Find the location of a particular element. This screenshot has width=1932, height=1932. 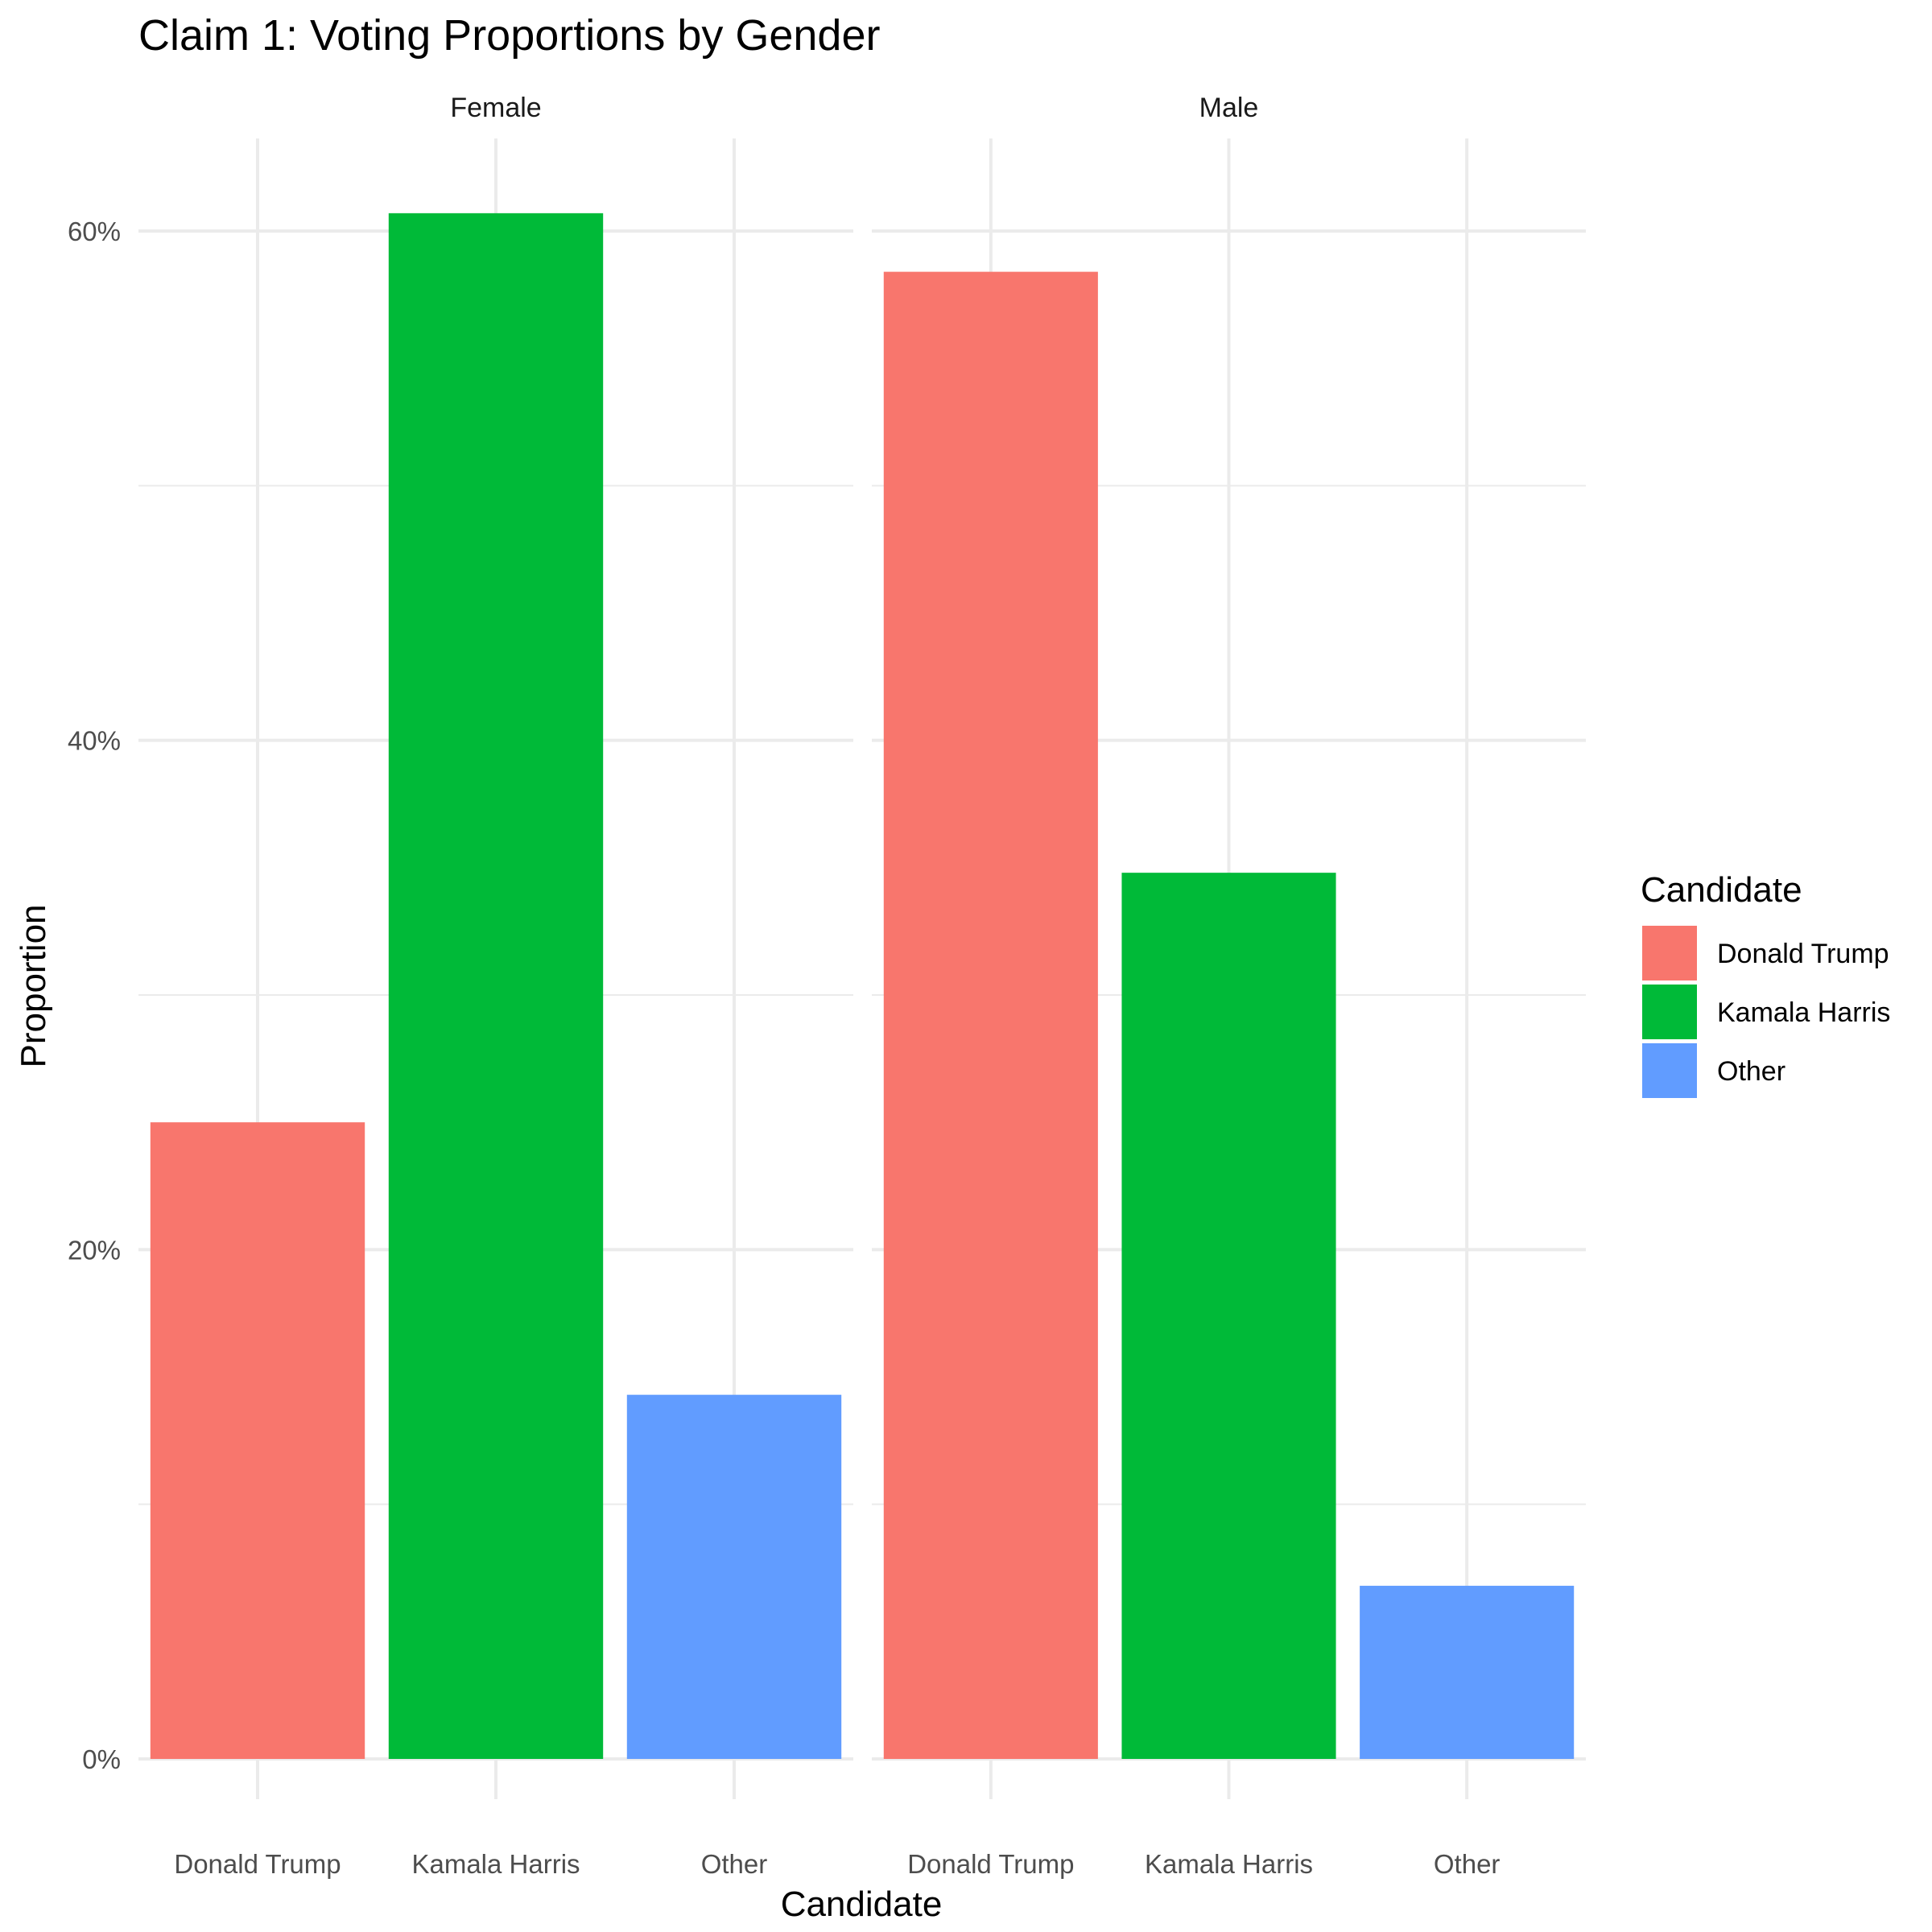

legend-item: Donald Trump is located at coordinates (1766, 953).